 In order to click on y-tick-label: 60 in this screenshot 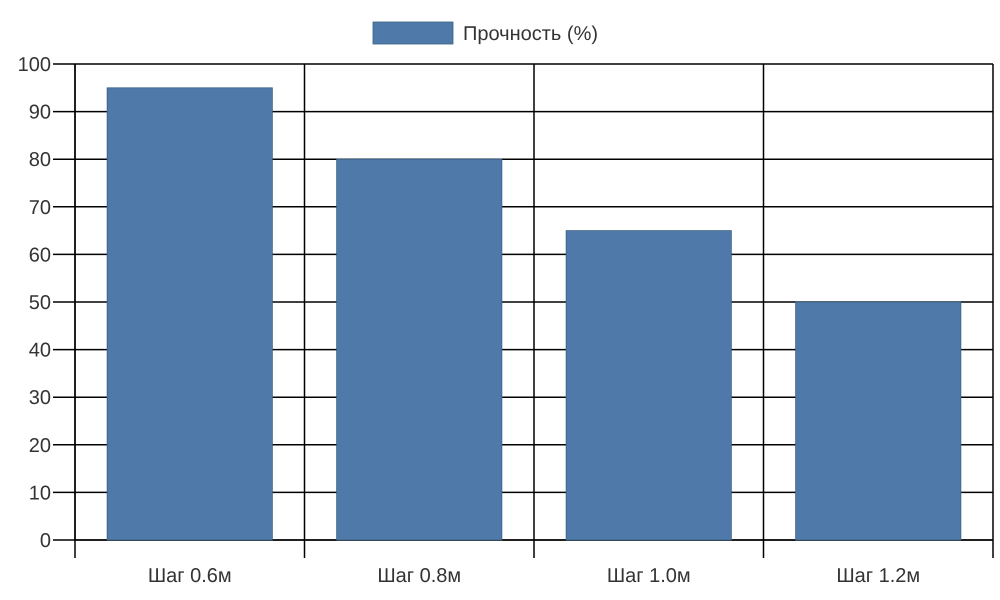, I will do `click(39, 255)`.